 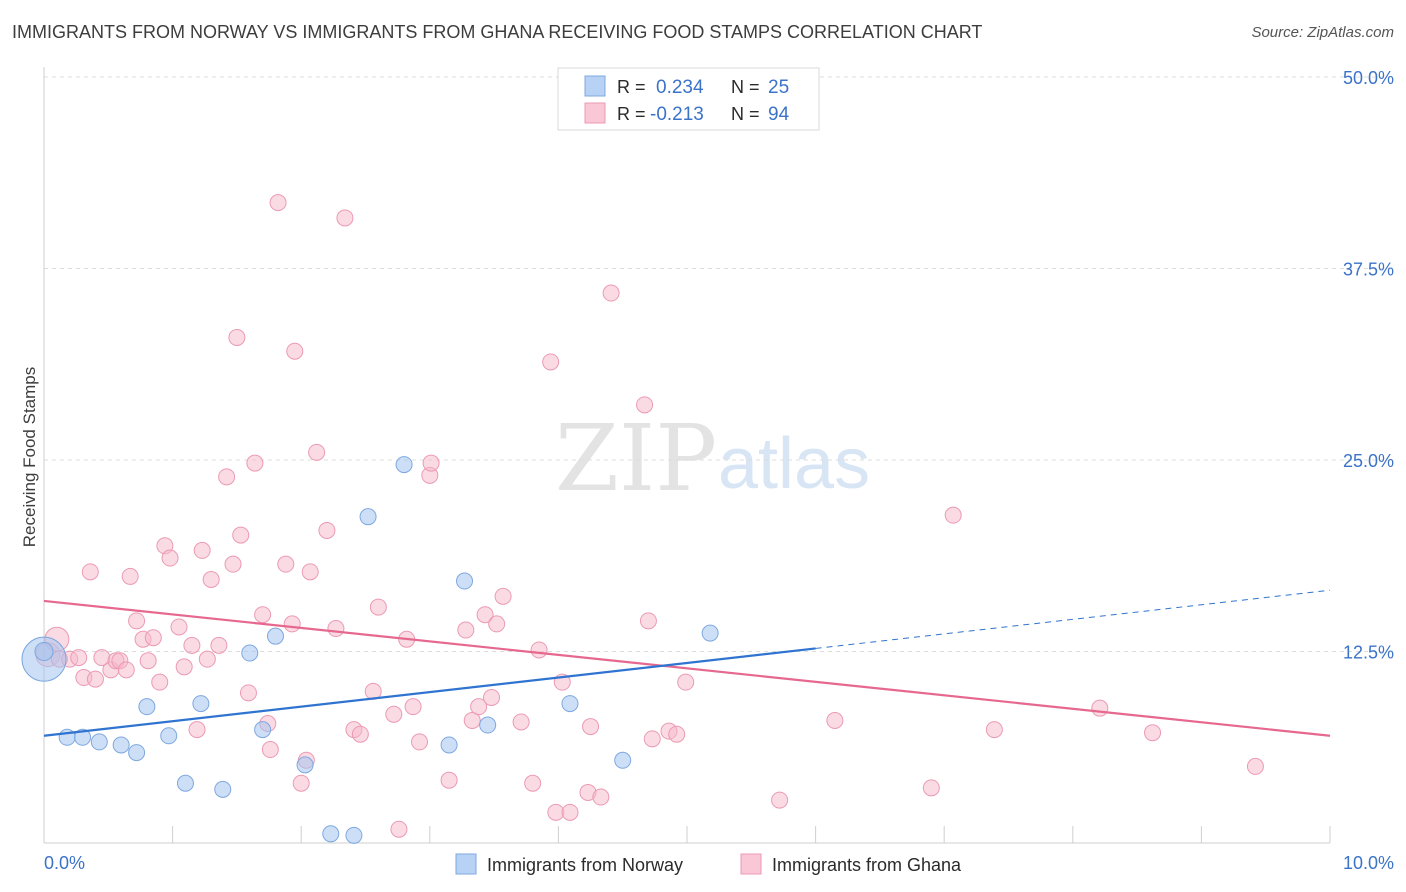 I want to click on legend-n-value-ghana: 94, so click(x=779, y=114).